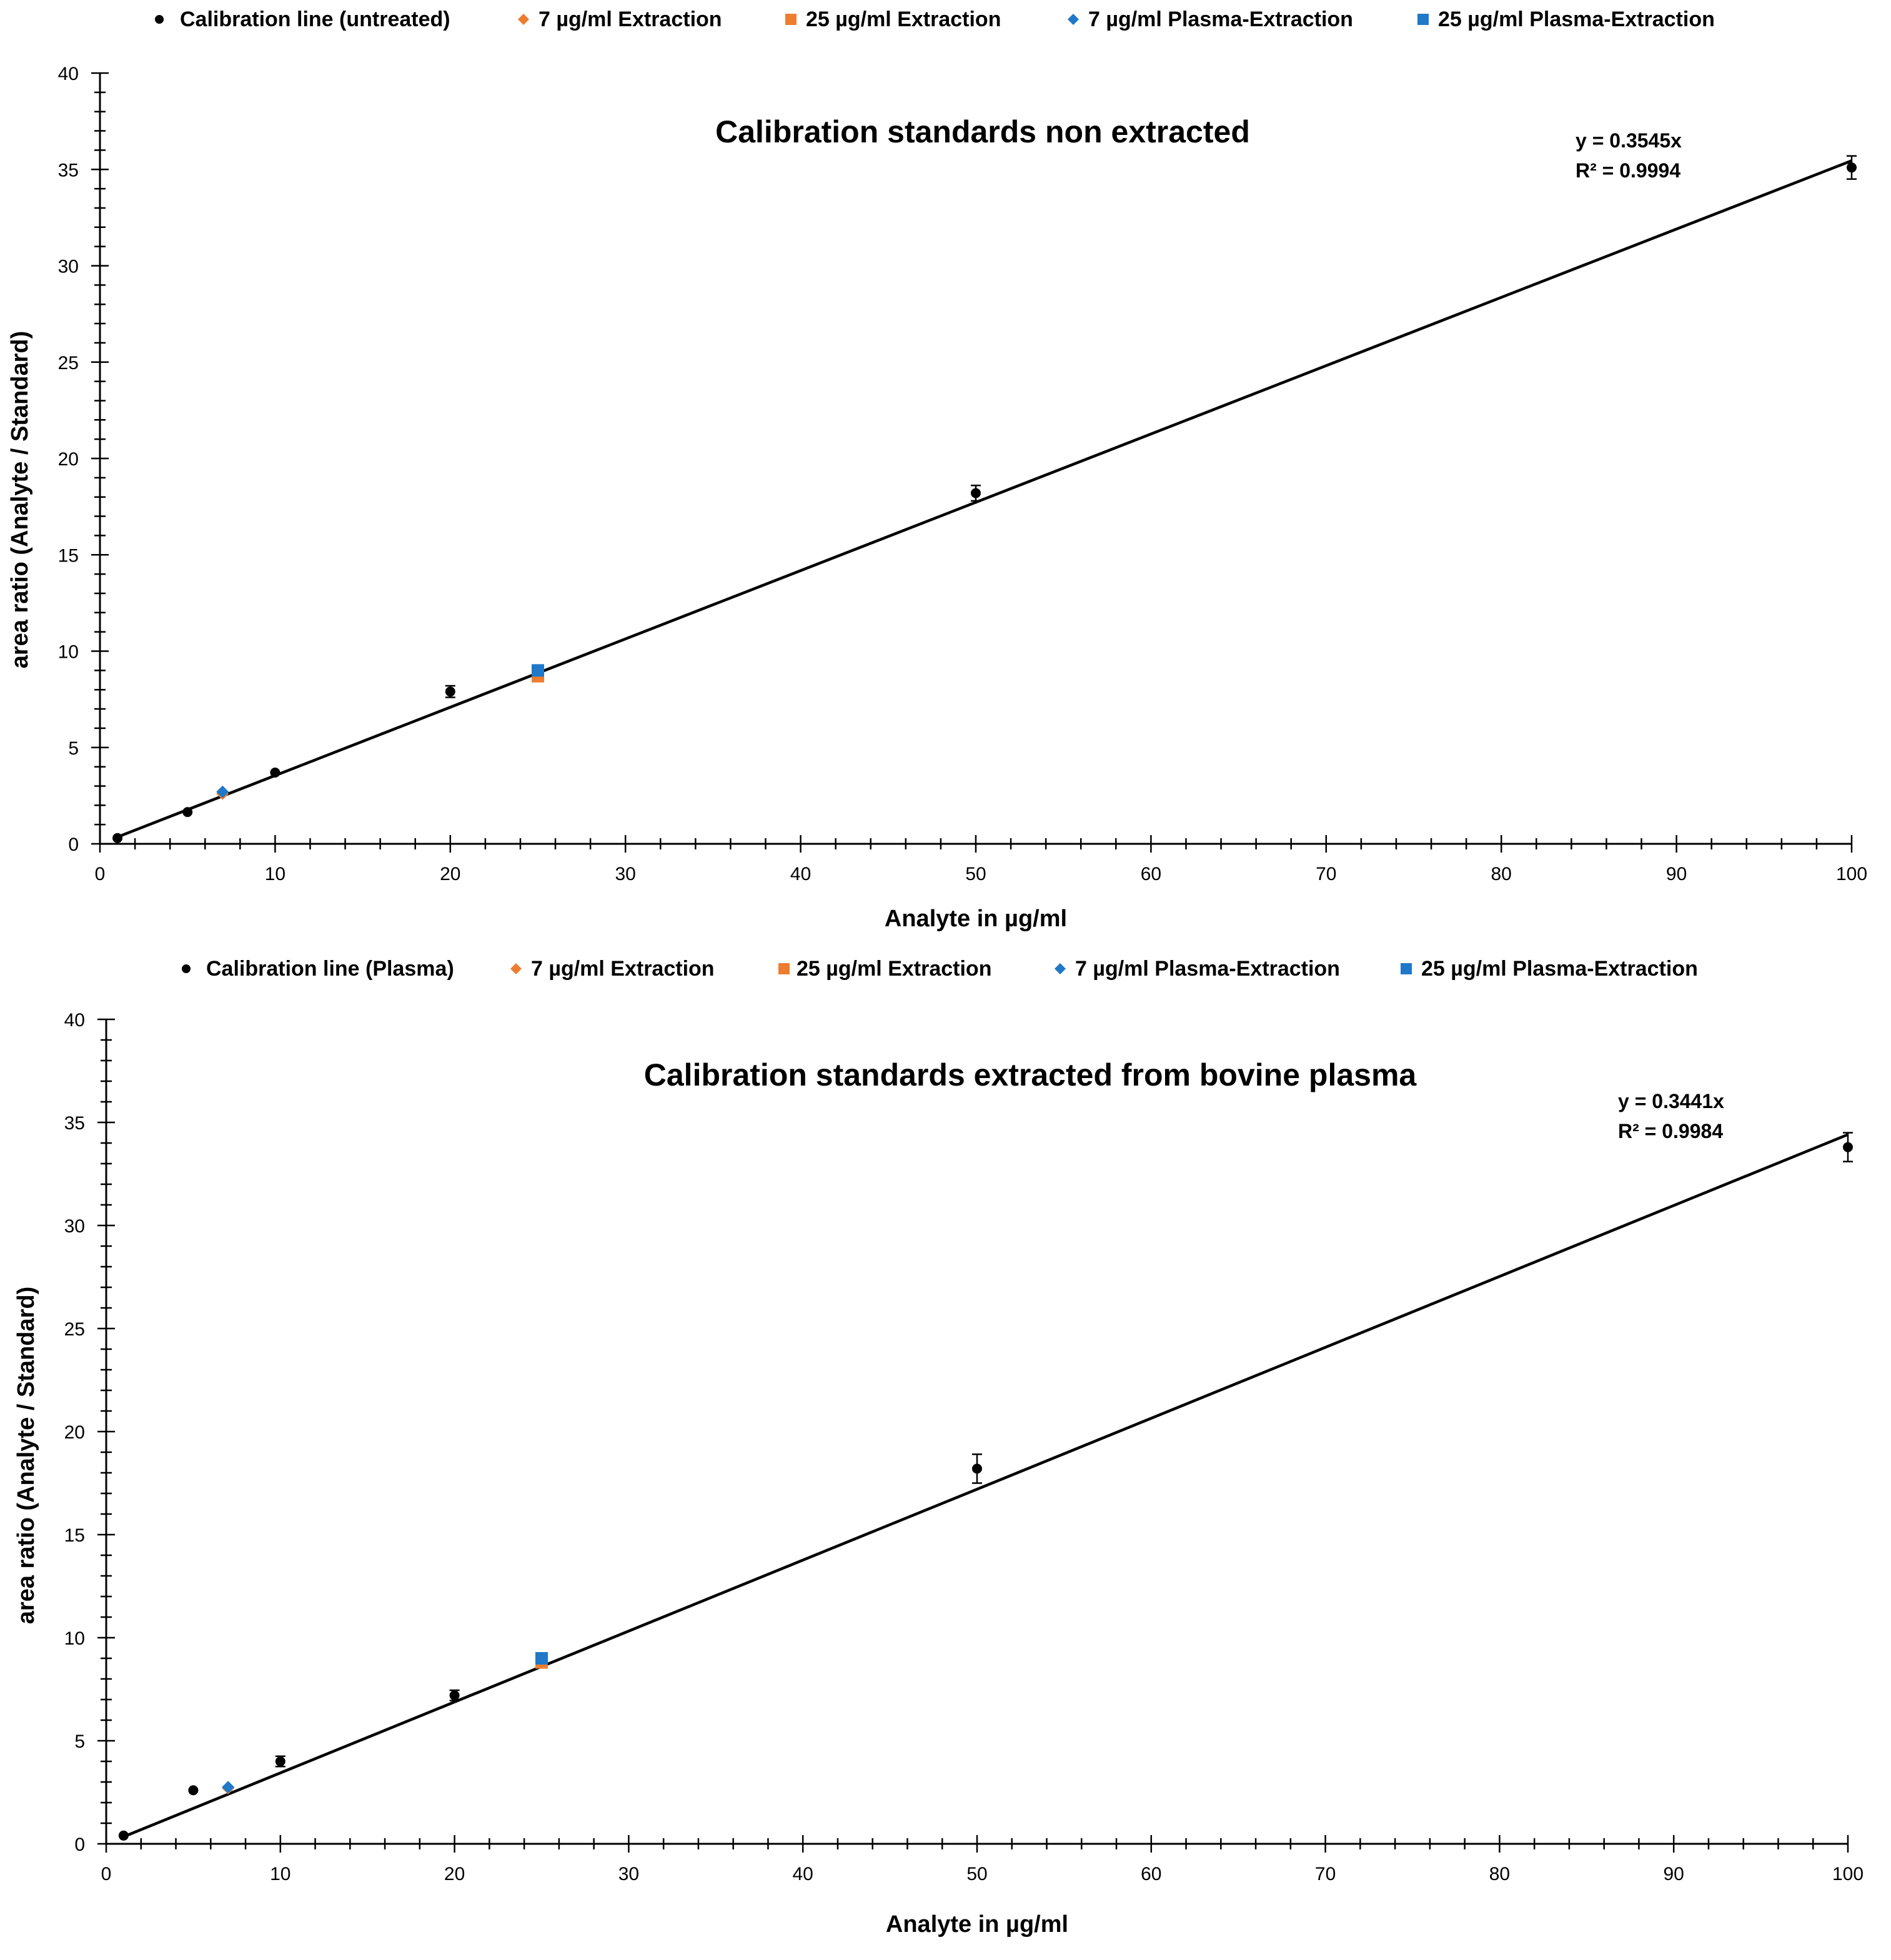  What do you see at coordinates (1671, 1131) in the screenshot?
I see `trendline-r-squared: R² = 0.9984` at bounding box center [1671, 1131].